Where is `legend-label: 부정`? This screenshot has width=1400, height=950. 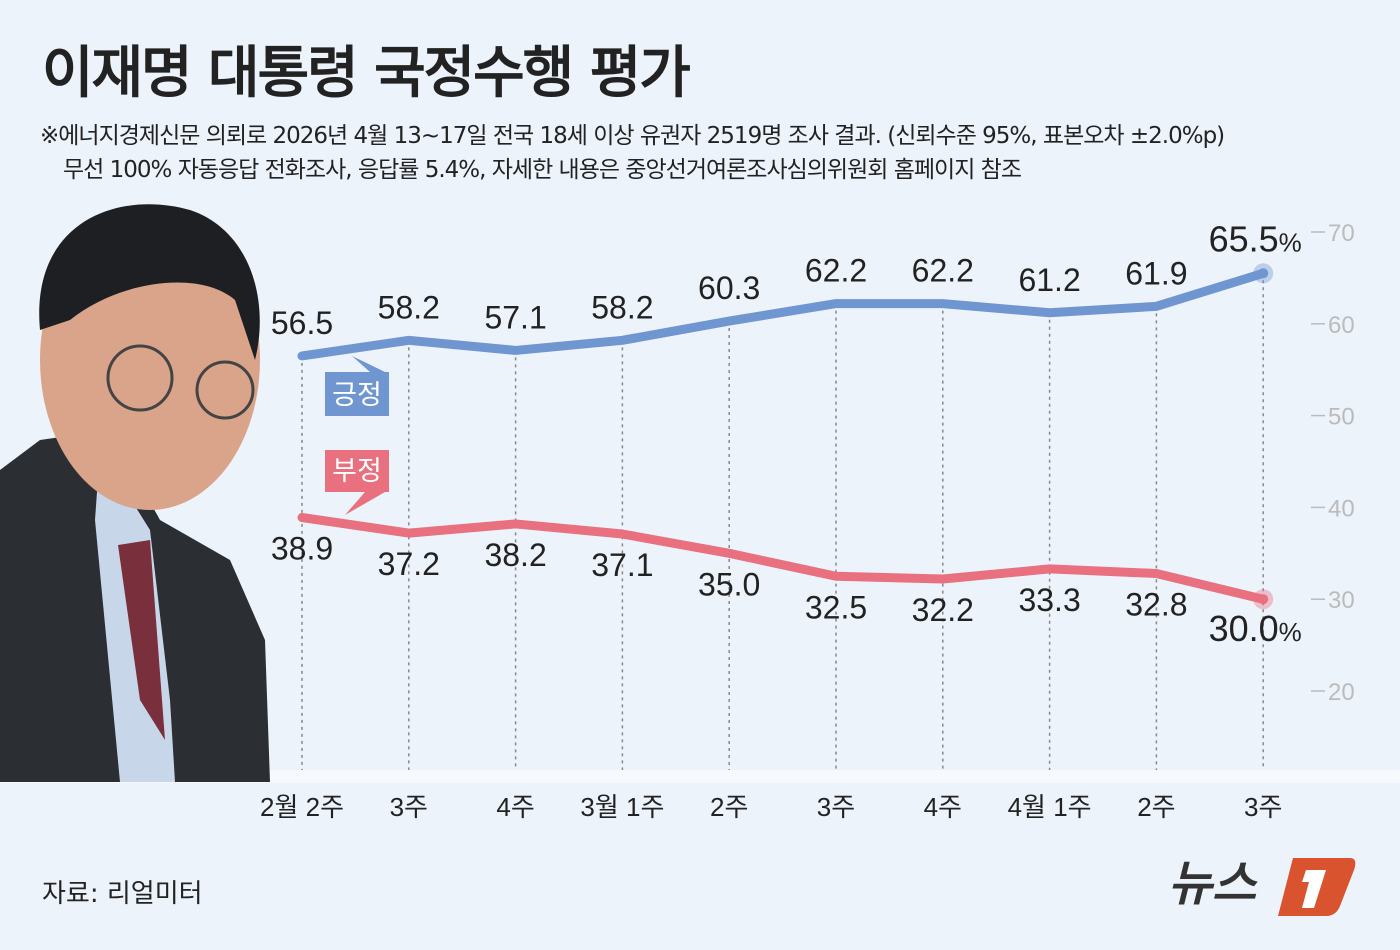 legend-label: 부정 is located at coordinates (357, 471).